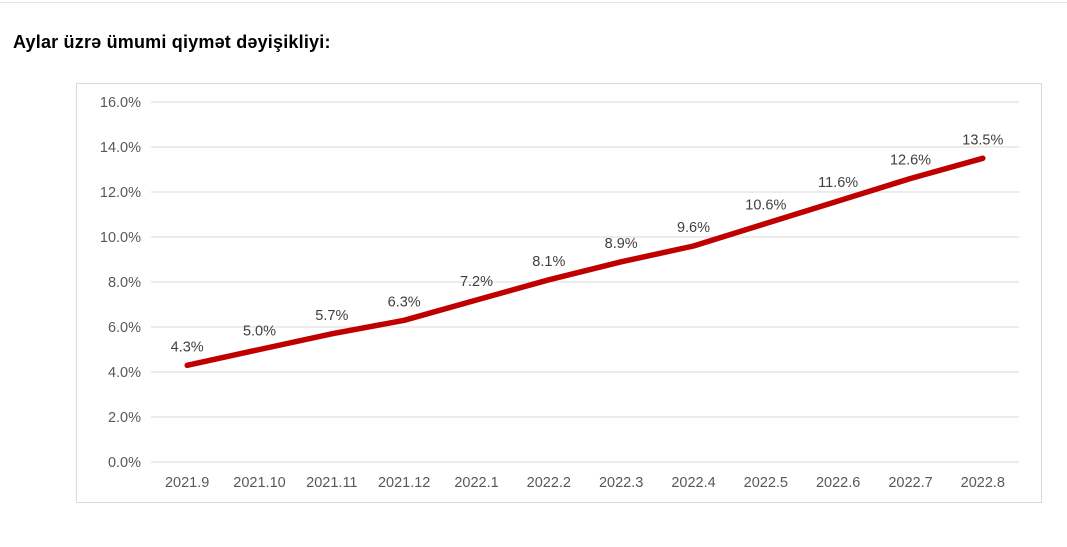 This screenshot has height=547, width=1067. I want to click on data-label: 12.6%, so click(910, 161).